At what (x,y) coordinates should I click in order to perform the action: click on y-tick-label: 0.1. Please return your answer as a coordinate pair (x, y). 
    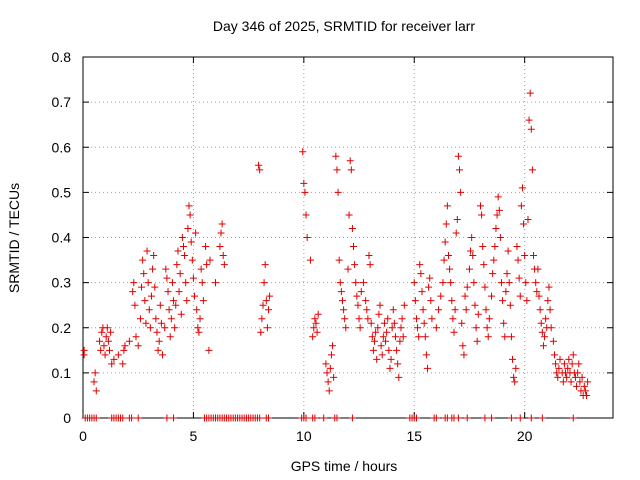
    Looking at the image, I should click on (62, 373).